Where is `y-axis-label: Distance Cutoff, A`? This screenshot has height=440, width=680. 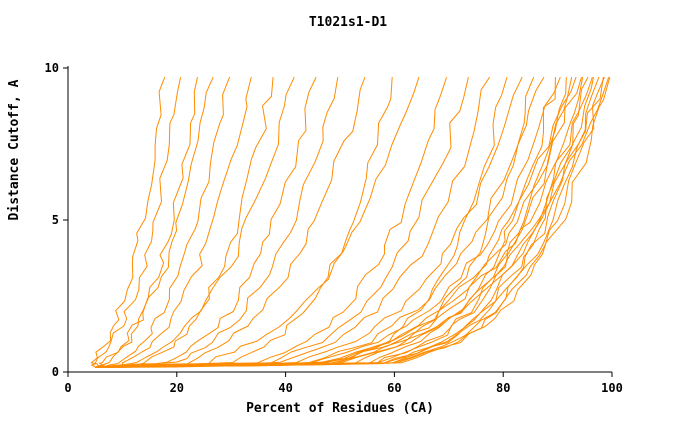
y-axis-label: Distance Cutoff, A is located at coordinates (14, 149).